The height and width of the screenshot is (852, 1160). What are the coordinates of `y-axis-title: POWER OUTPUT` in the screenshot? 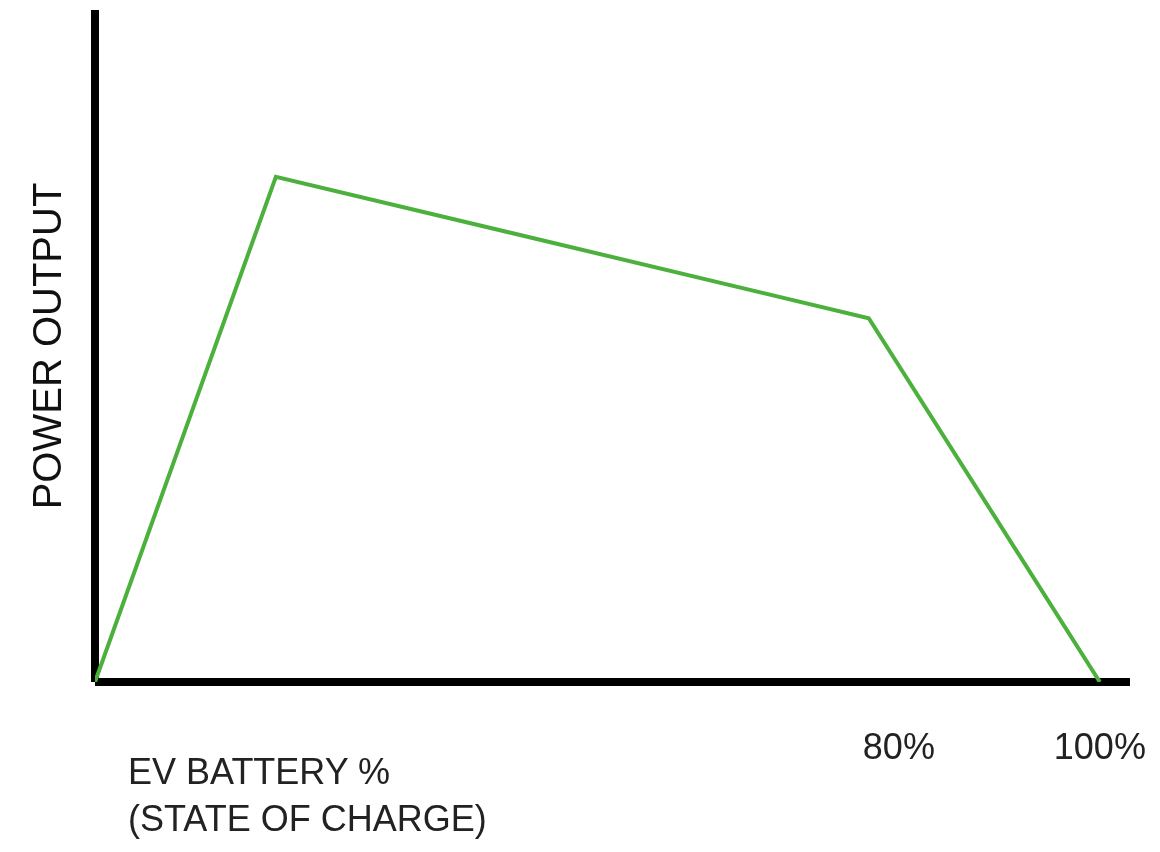 It's located at (46, 346).